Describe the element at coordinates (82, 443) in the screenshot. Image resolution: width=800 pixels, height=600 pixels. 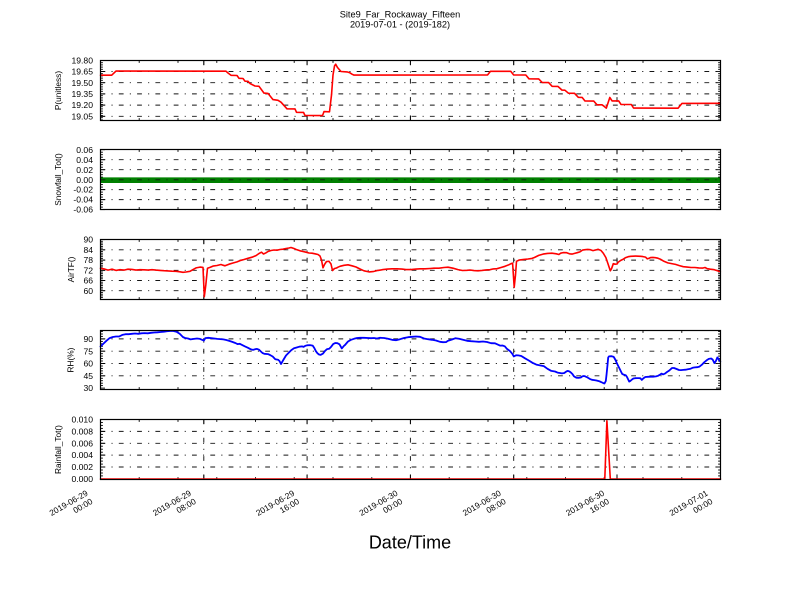
I see `svg-text: 0.006` at that location.